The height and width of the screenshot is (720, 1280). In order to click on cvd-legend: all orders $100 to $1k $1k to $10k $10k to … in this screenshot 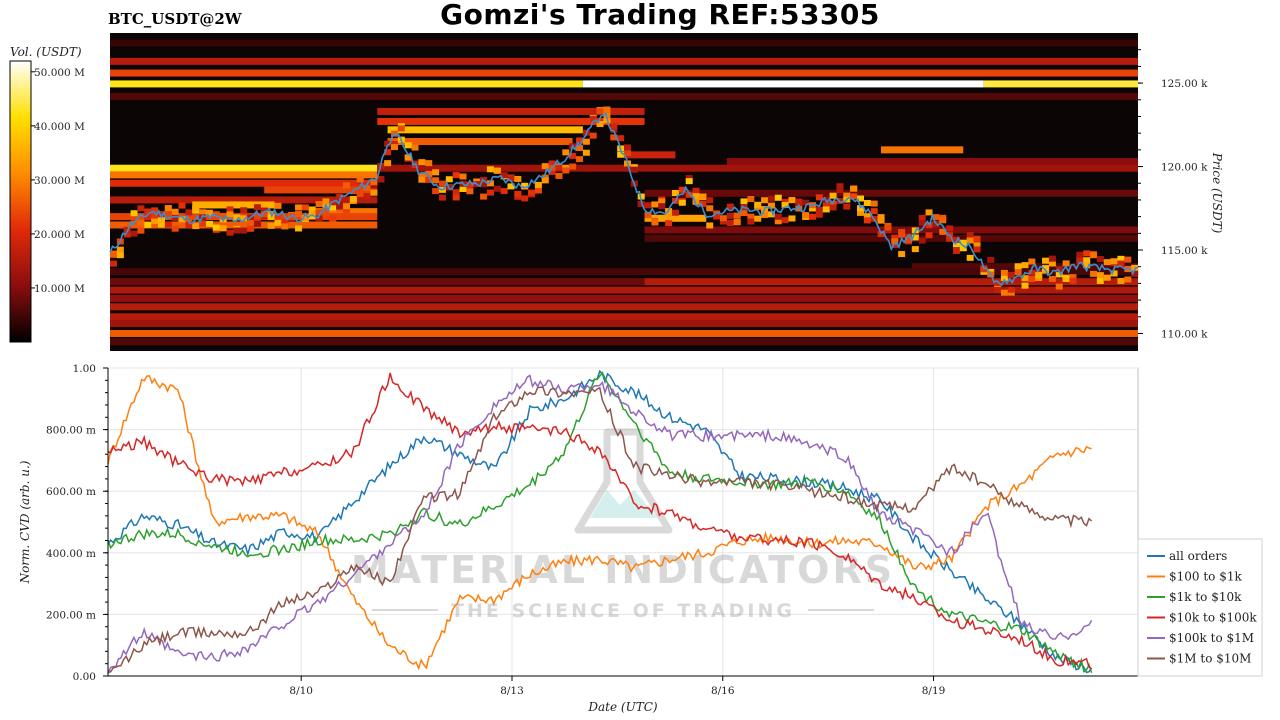, I will do `click(1200, 607)`.